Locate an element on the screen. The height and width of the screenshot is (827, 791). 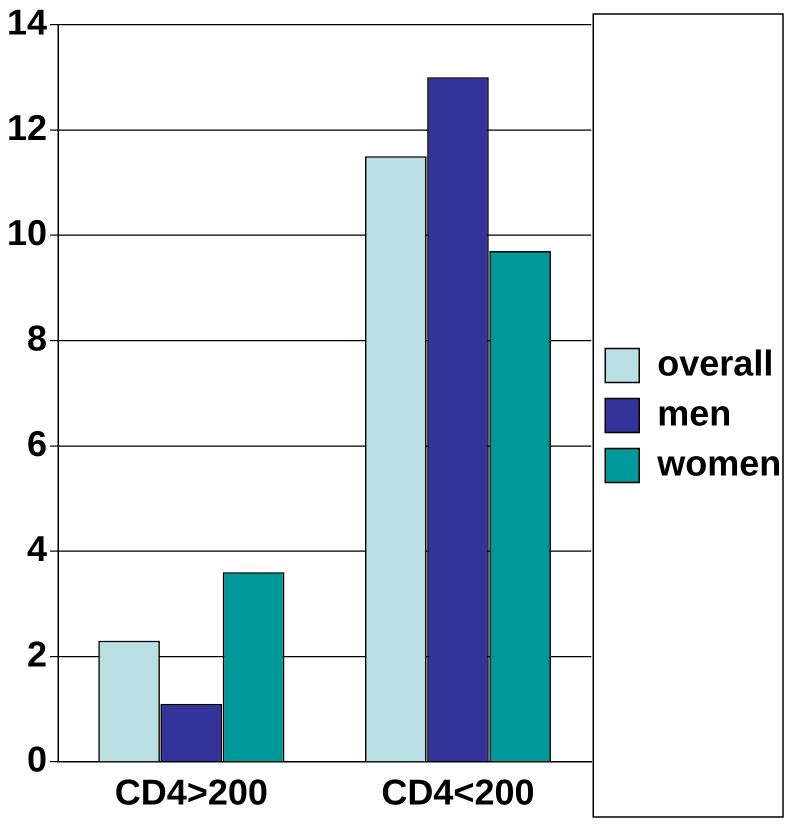
y-tick-label: 4 is located at coordinates (37, 549).